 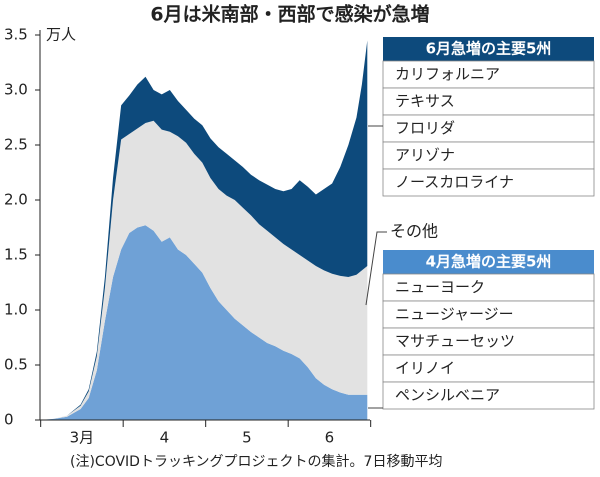 I want to click on legend-item-label: ニューヨーク, so click(x=440, y=287).